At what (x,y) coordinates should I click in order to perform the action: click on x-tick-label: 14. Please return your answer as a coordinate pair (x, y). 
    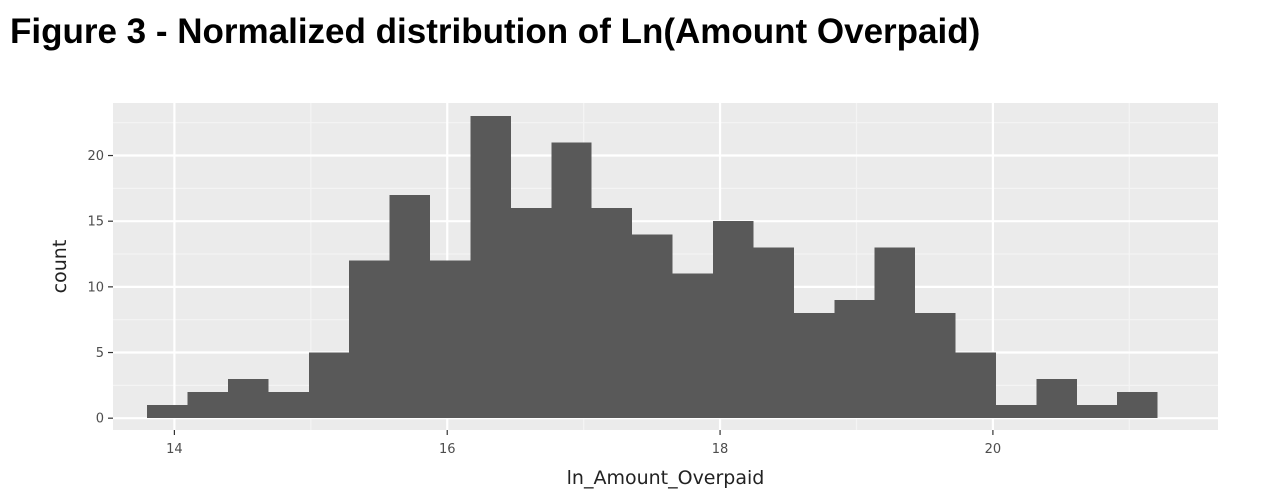
    Looking at the image, I should click on (174, 449).